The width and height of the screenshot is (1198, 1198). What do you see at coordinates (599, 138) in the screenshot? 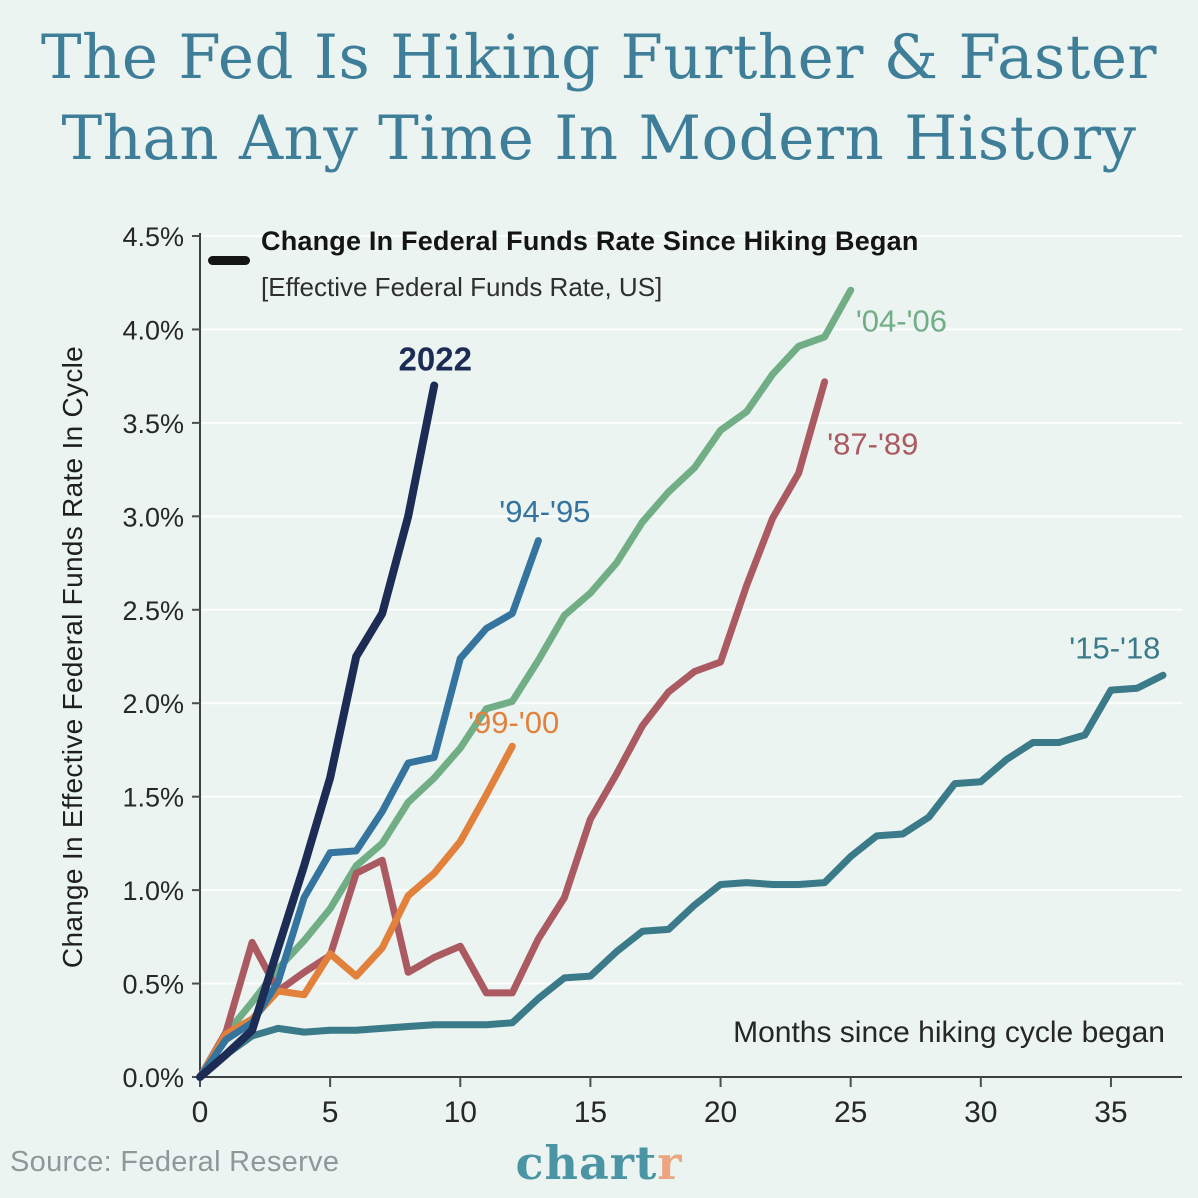
I see `chart-title-line2: Than Any Time In Modern History` at bounding box center [599, 138].